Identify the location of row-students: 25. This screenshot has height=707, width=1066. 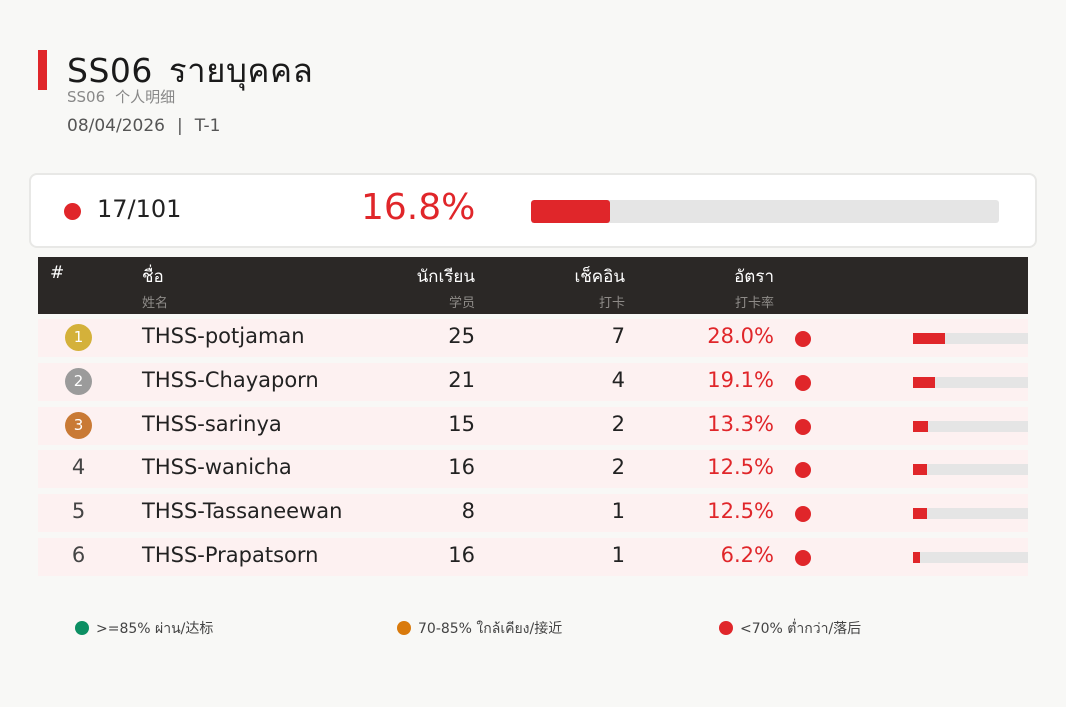
(461, 336).